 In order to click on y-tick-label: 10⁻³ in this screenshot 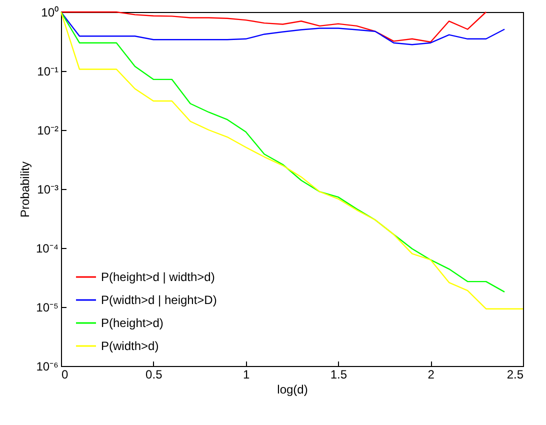, I will do `click(48, 189)`.